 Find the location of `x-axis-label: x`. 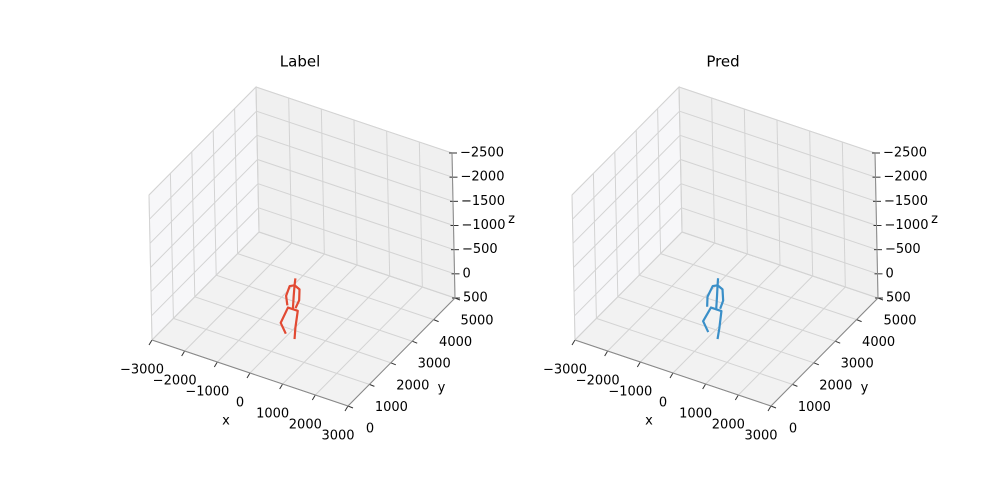

x-axis-label: x is located at coordinates (226, 421).